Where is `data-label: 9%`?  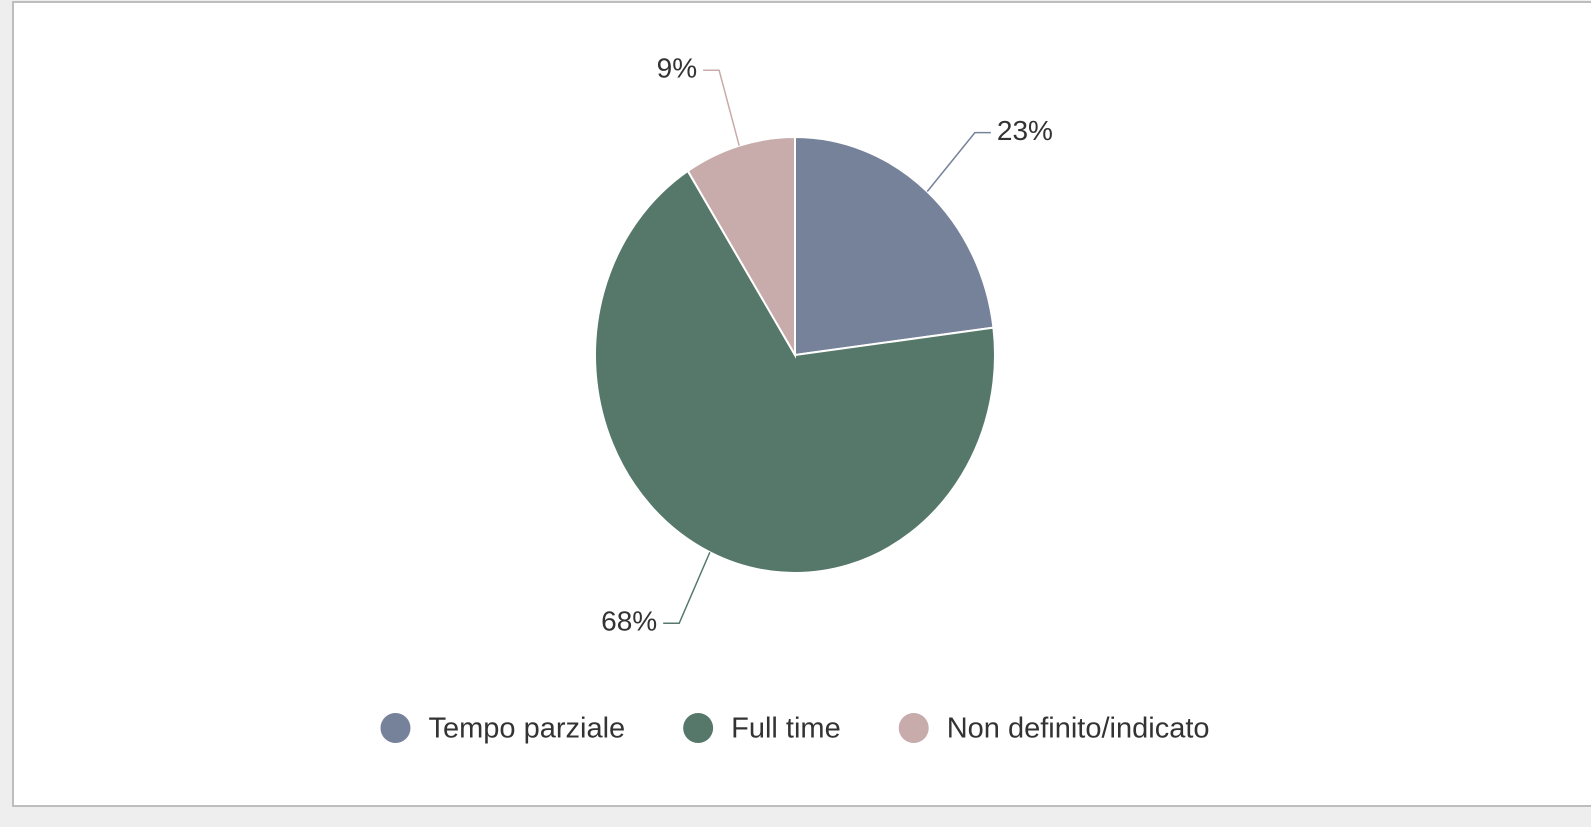
data-label: 9% is located at coordinates (677, 68).